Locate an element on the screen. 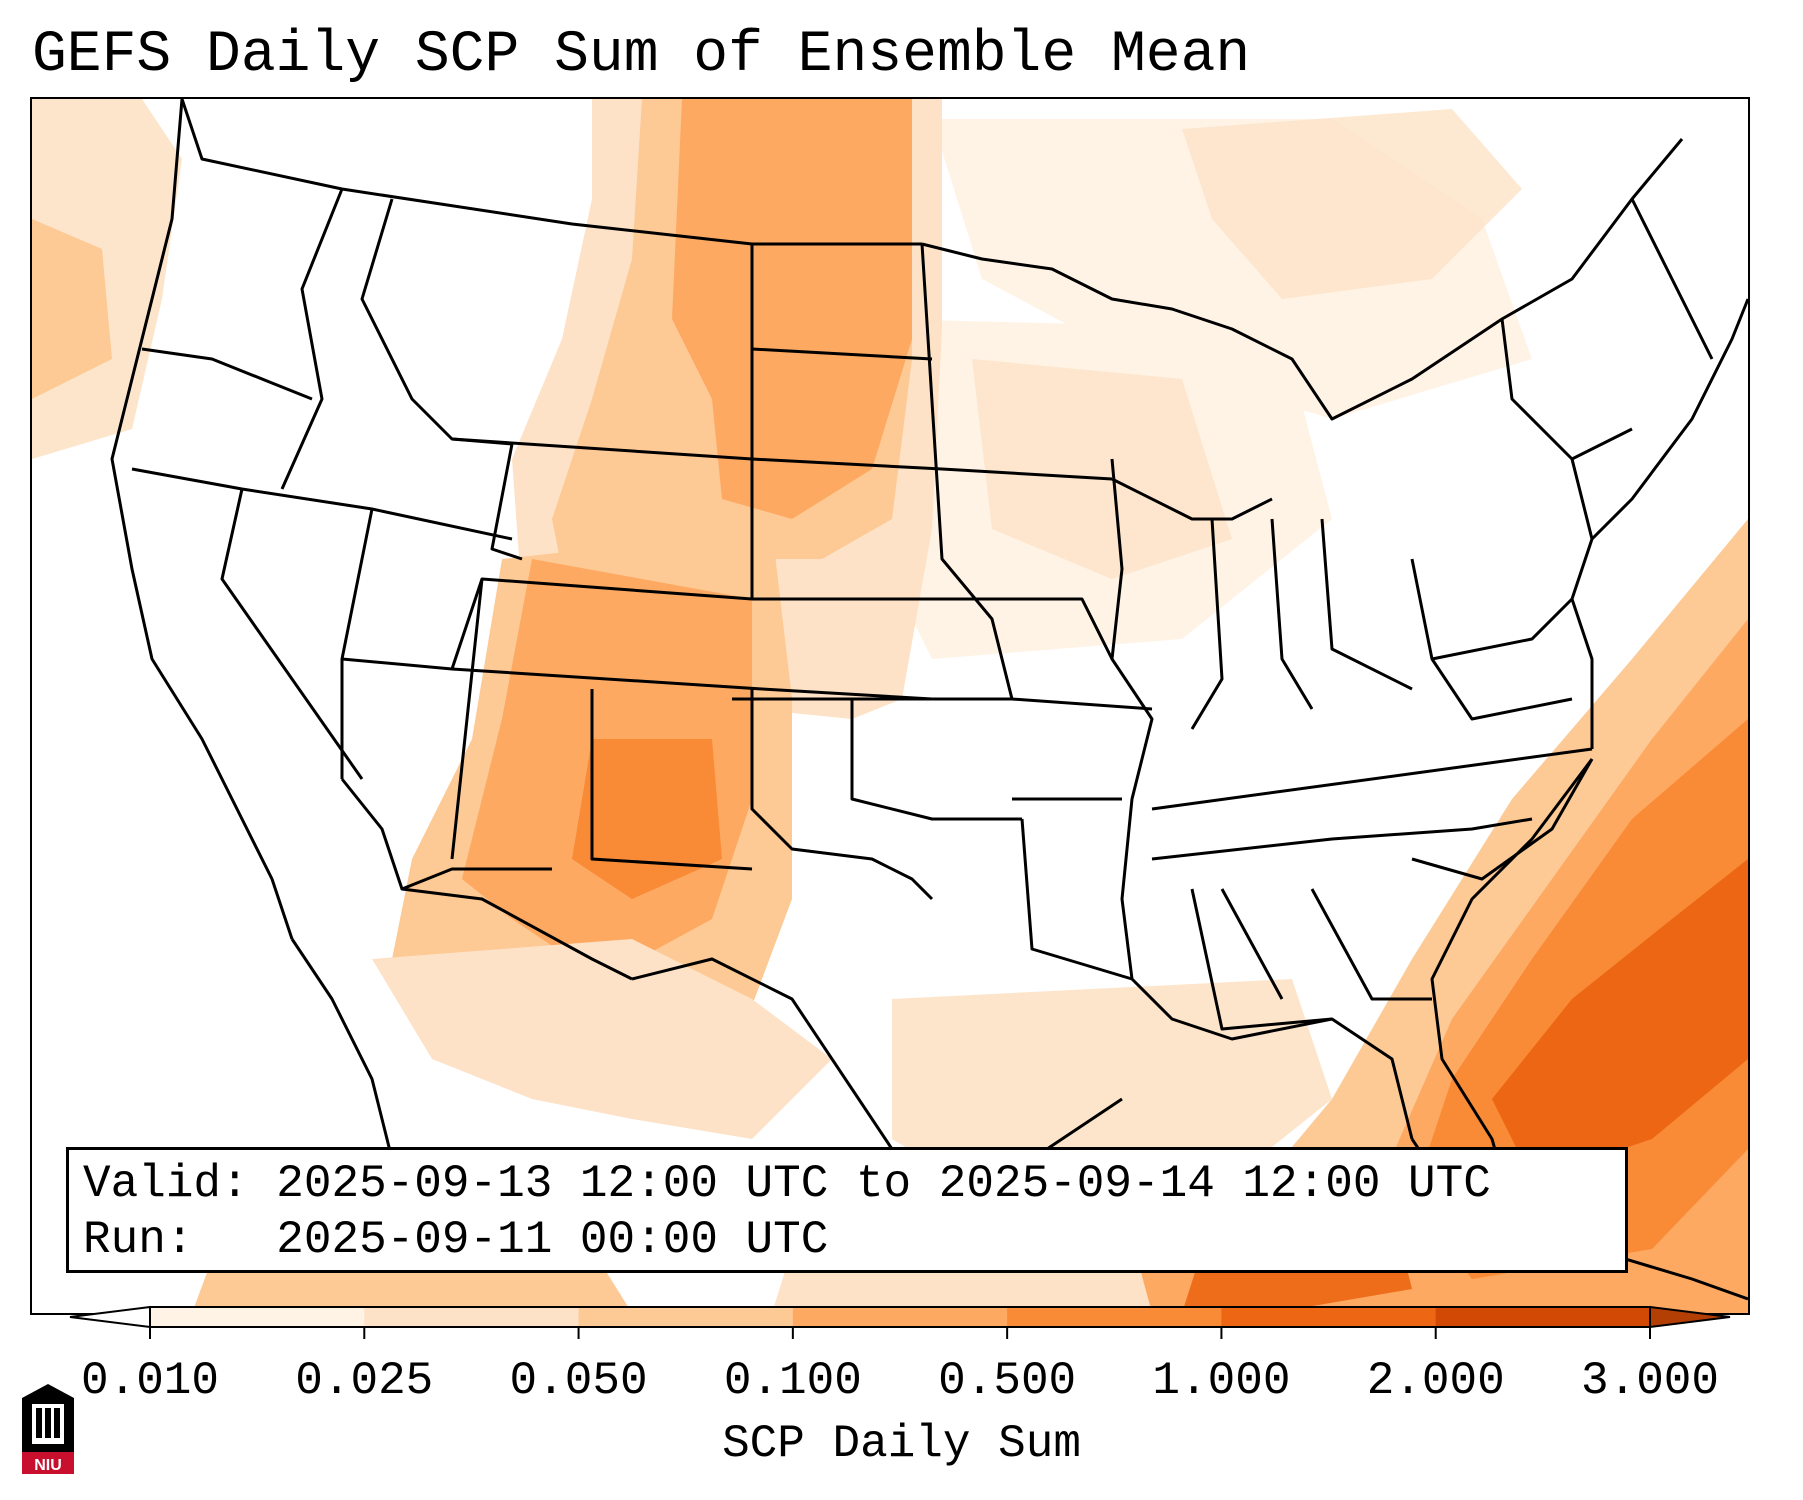  colorbar-over-arrow is located at coordinates (1690, 1317).